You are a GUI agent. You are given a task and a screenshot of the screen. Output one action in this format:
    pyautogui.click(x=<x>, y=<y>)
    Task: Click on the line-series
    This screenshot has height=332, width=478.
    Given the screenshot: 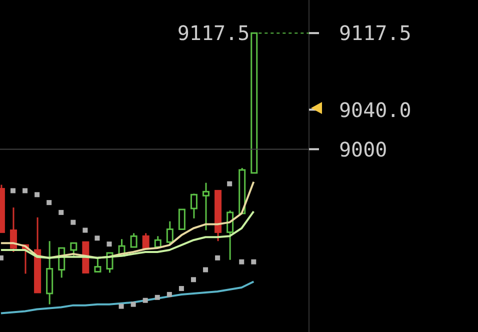 What is the action you would take?
    pyautogui.click(x=127, y=297)
    